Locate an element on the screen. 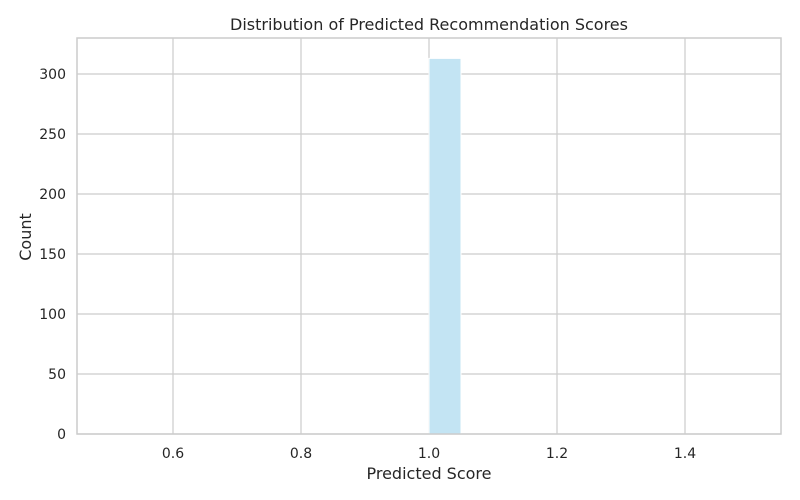  x-axis-label: Predicted Score is located at coordinates (428, 473).